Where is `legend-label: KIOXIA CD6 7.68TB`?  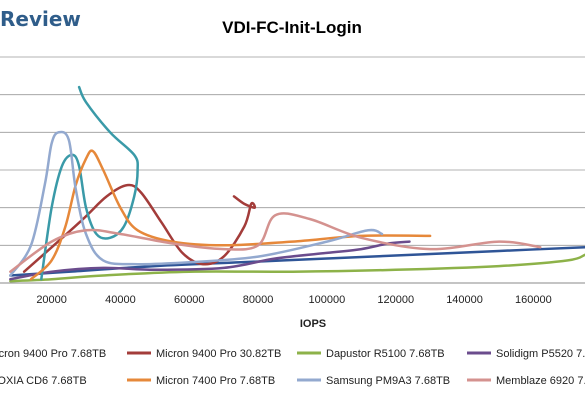
legend-label: KIOXIA CD6 7.68TB is located at coordinates (43, 381).